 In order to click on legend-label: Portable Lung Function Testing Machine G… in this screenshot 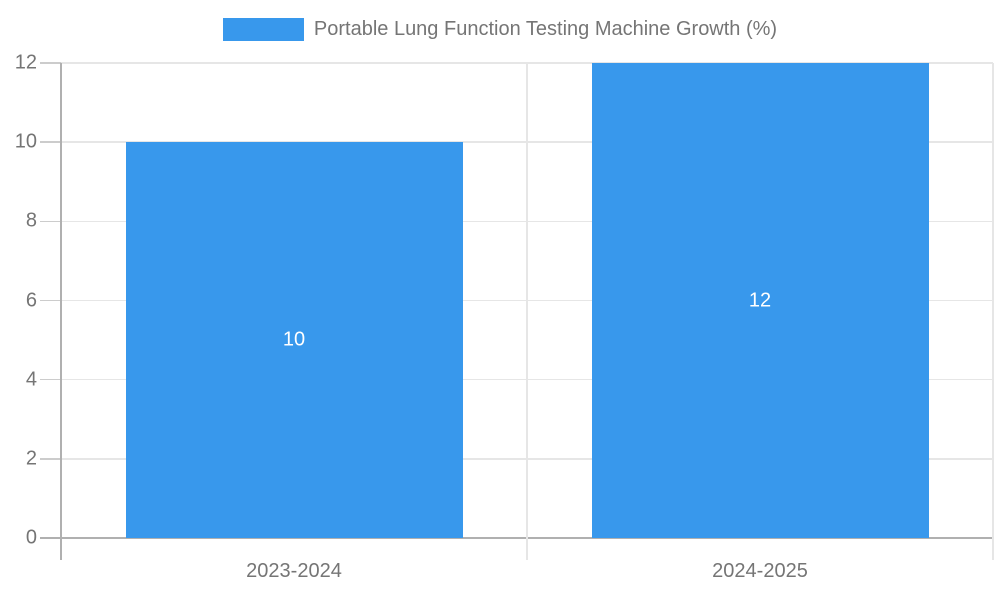, I will do `click(545, 29)`.